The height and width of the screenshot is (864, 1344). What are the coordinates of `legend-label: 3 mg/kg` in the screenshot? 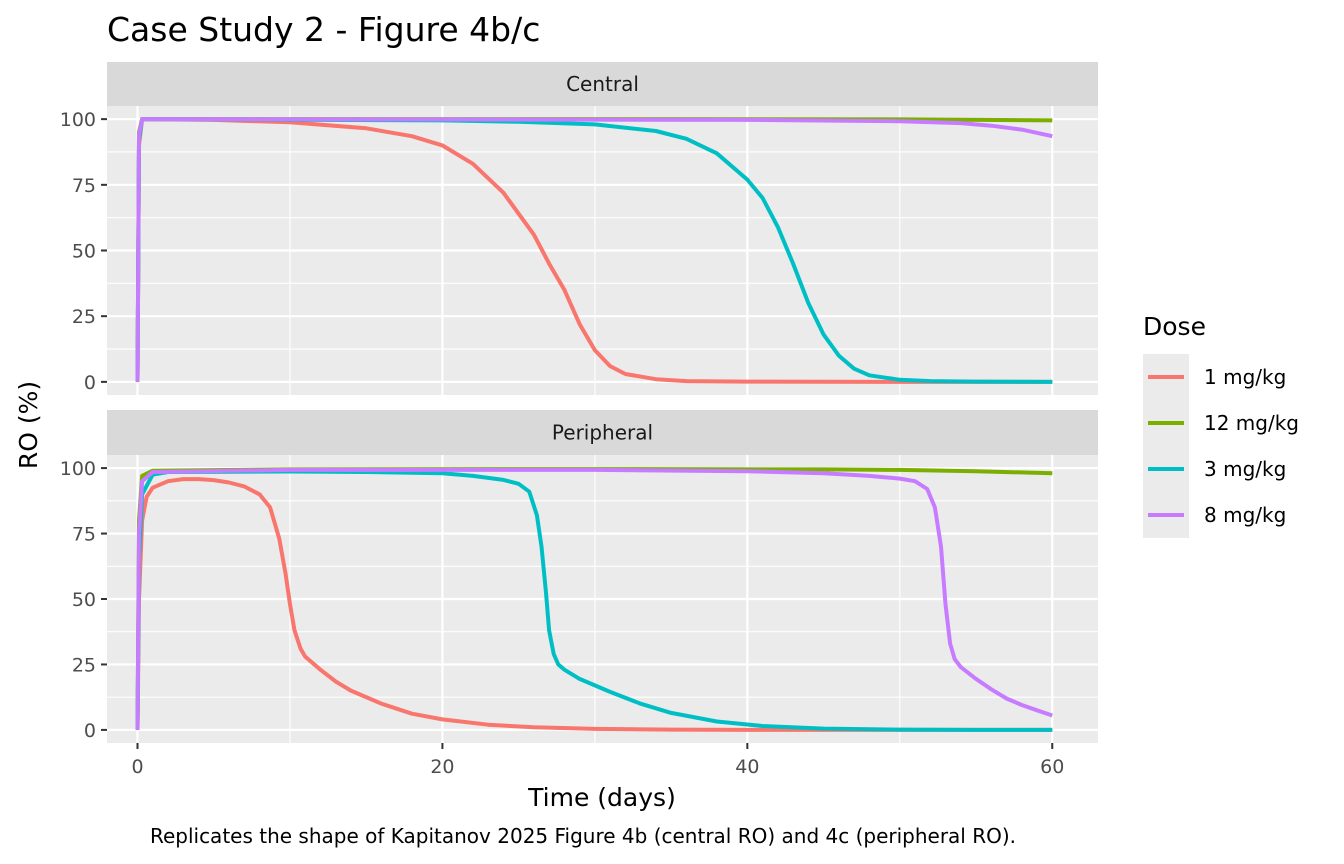 It's located at (1245, 469).